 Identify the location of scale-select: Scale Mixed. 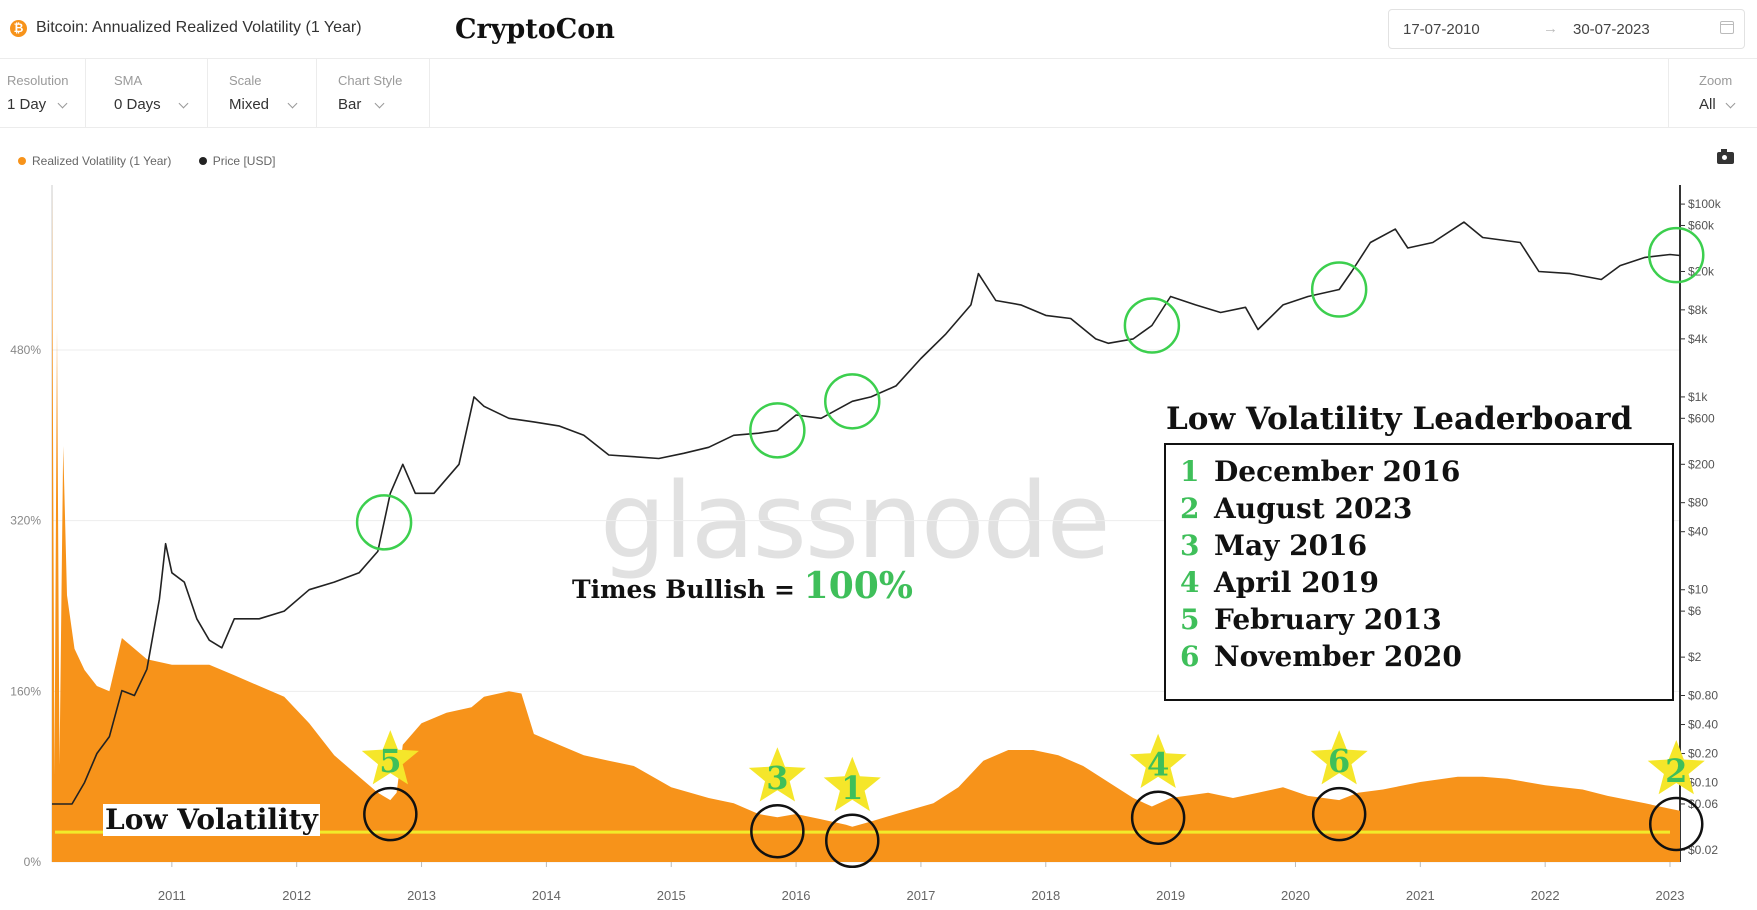
(269, 93).